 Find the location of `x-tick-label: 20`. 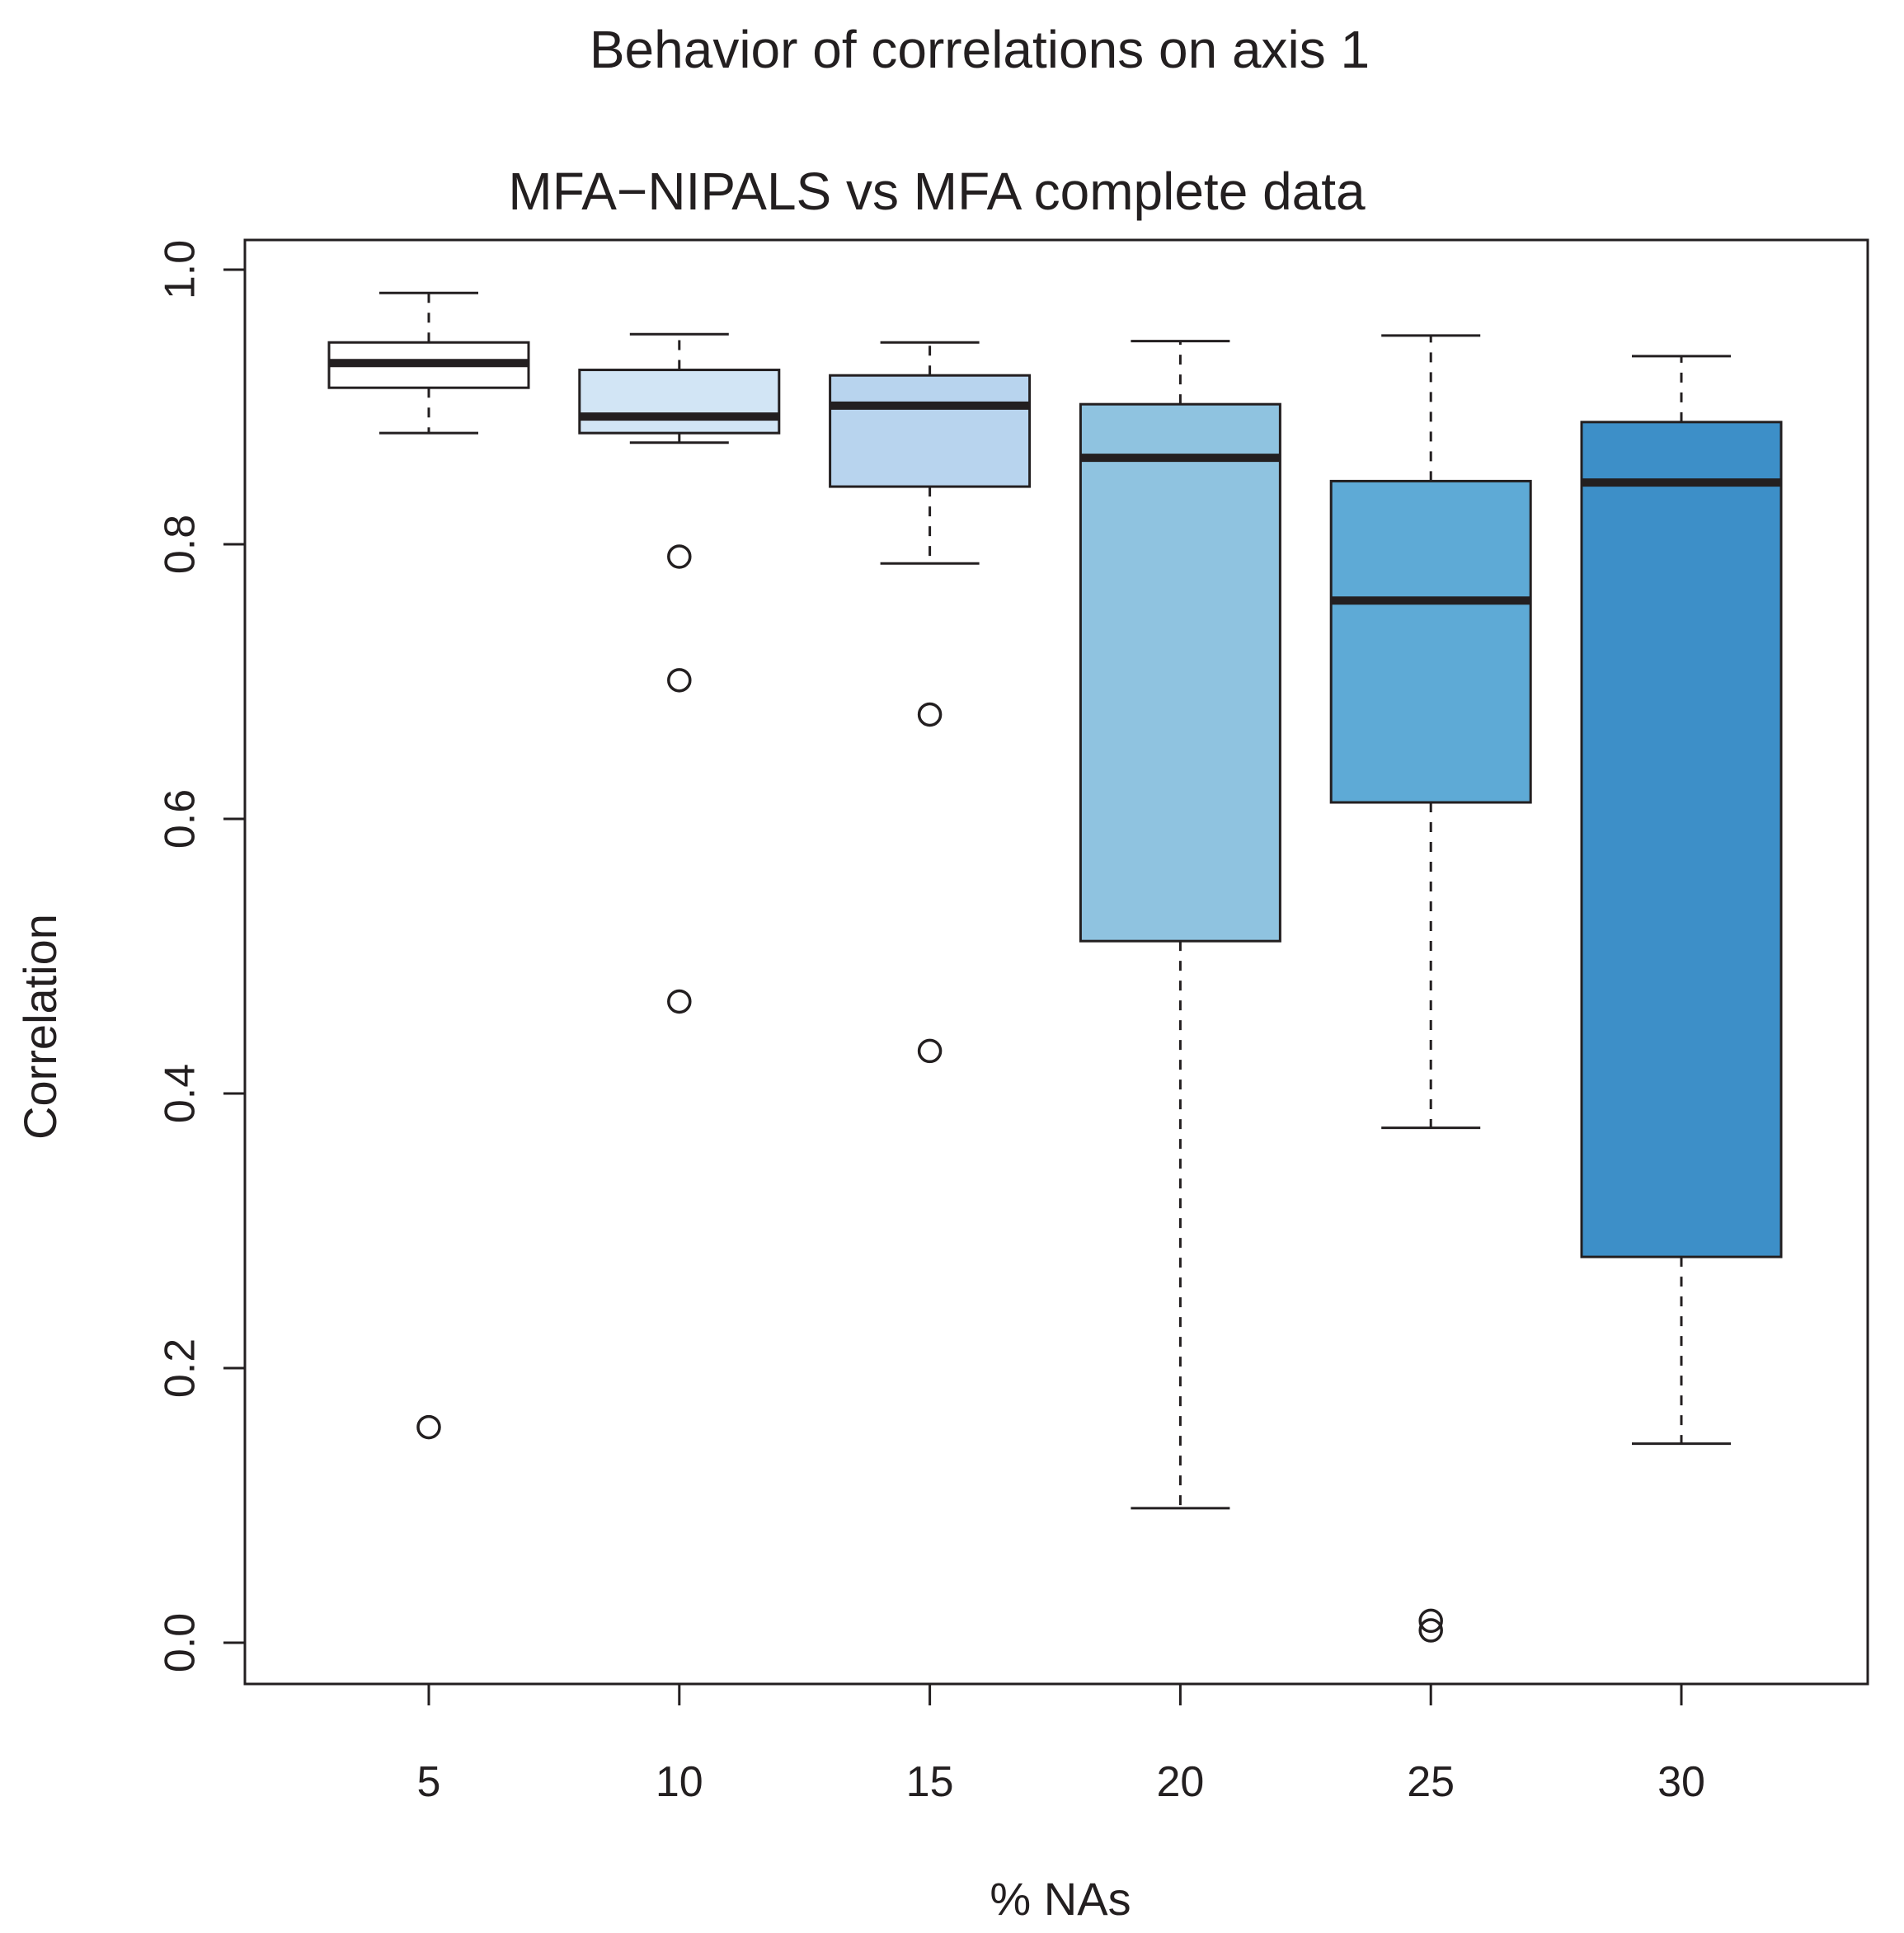

x-tick-label: 20 is located at coordinates (1180, 1782).